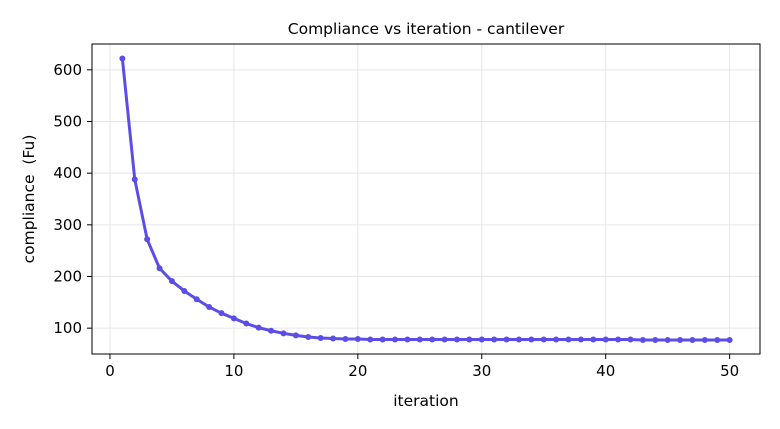 The image size is (780, 429). What do you see at coordinates (426, 29) in the screenshot?
I see `chart-title: Compliance vs iteration - cantilever` at bounding box center [426, 29].